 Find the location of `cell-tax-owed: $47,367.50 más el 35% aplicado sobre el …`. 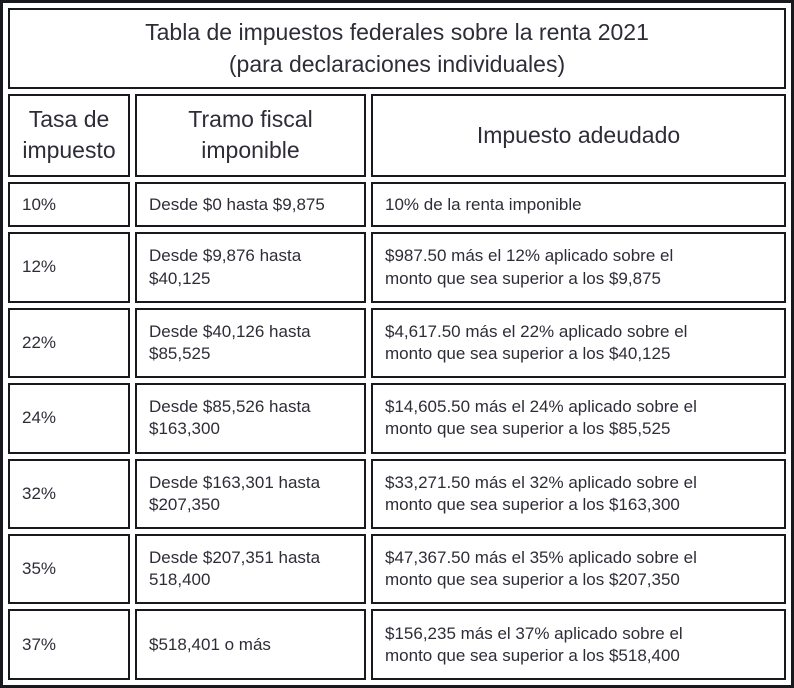

cell-tax-owed: $47,367.50 más el 35% aplicado sobre el … is located at coordinates (579, 569).